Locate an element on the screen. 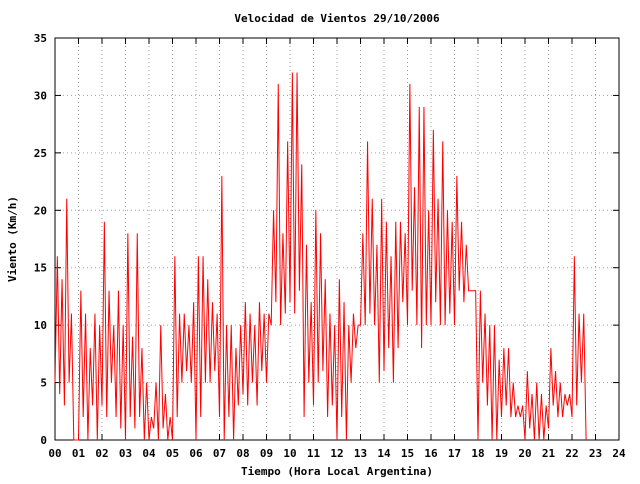  x-tick-label: 24 is located at coordinates (619, 453).